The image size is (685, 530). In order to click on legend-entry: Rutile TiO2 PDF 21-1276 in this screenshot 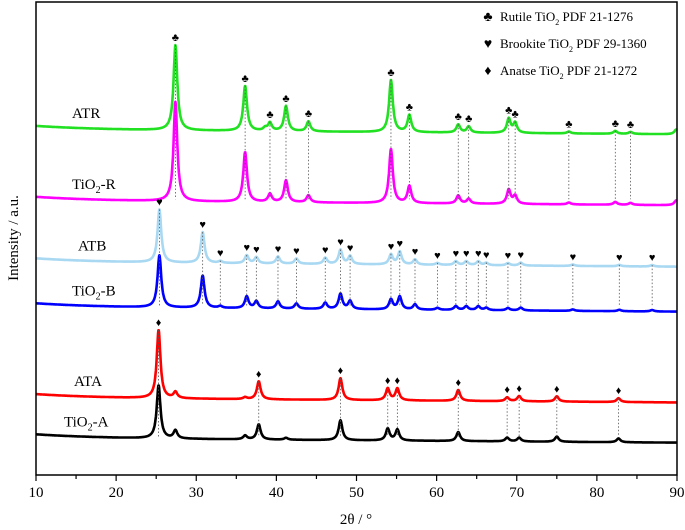, I will do `click(566, 18)`.